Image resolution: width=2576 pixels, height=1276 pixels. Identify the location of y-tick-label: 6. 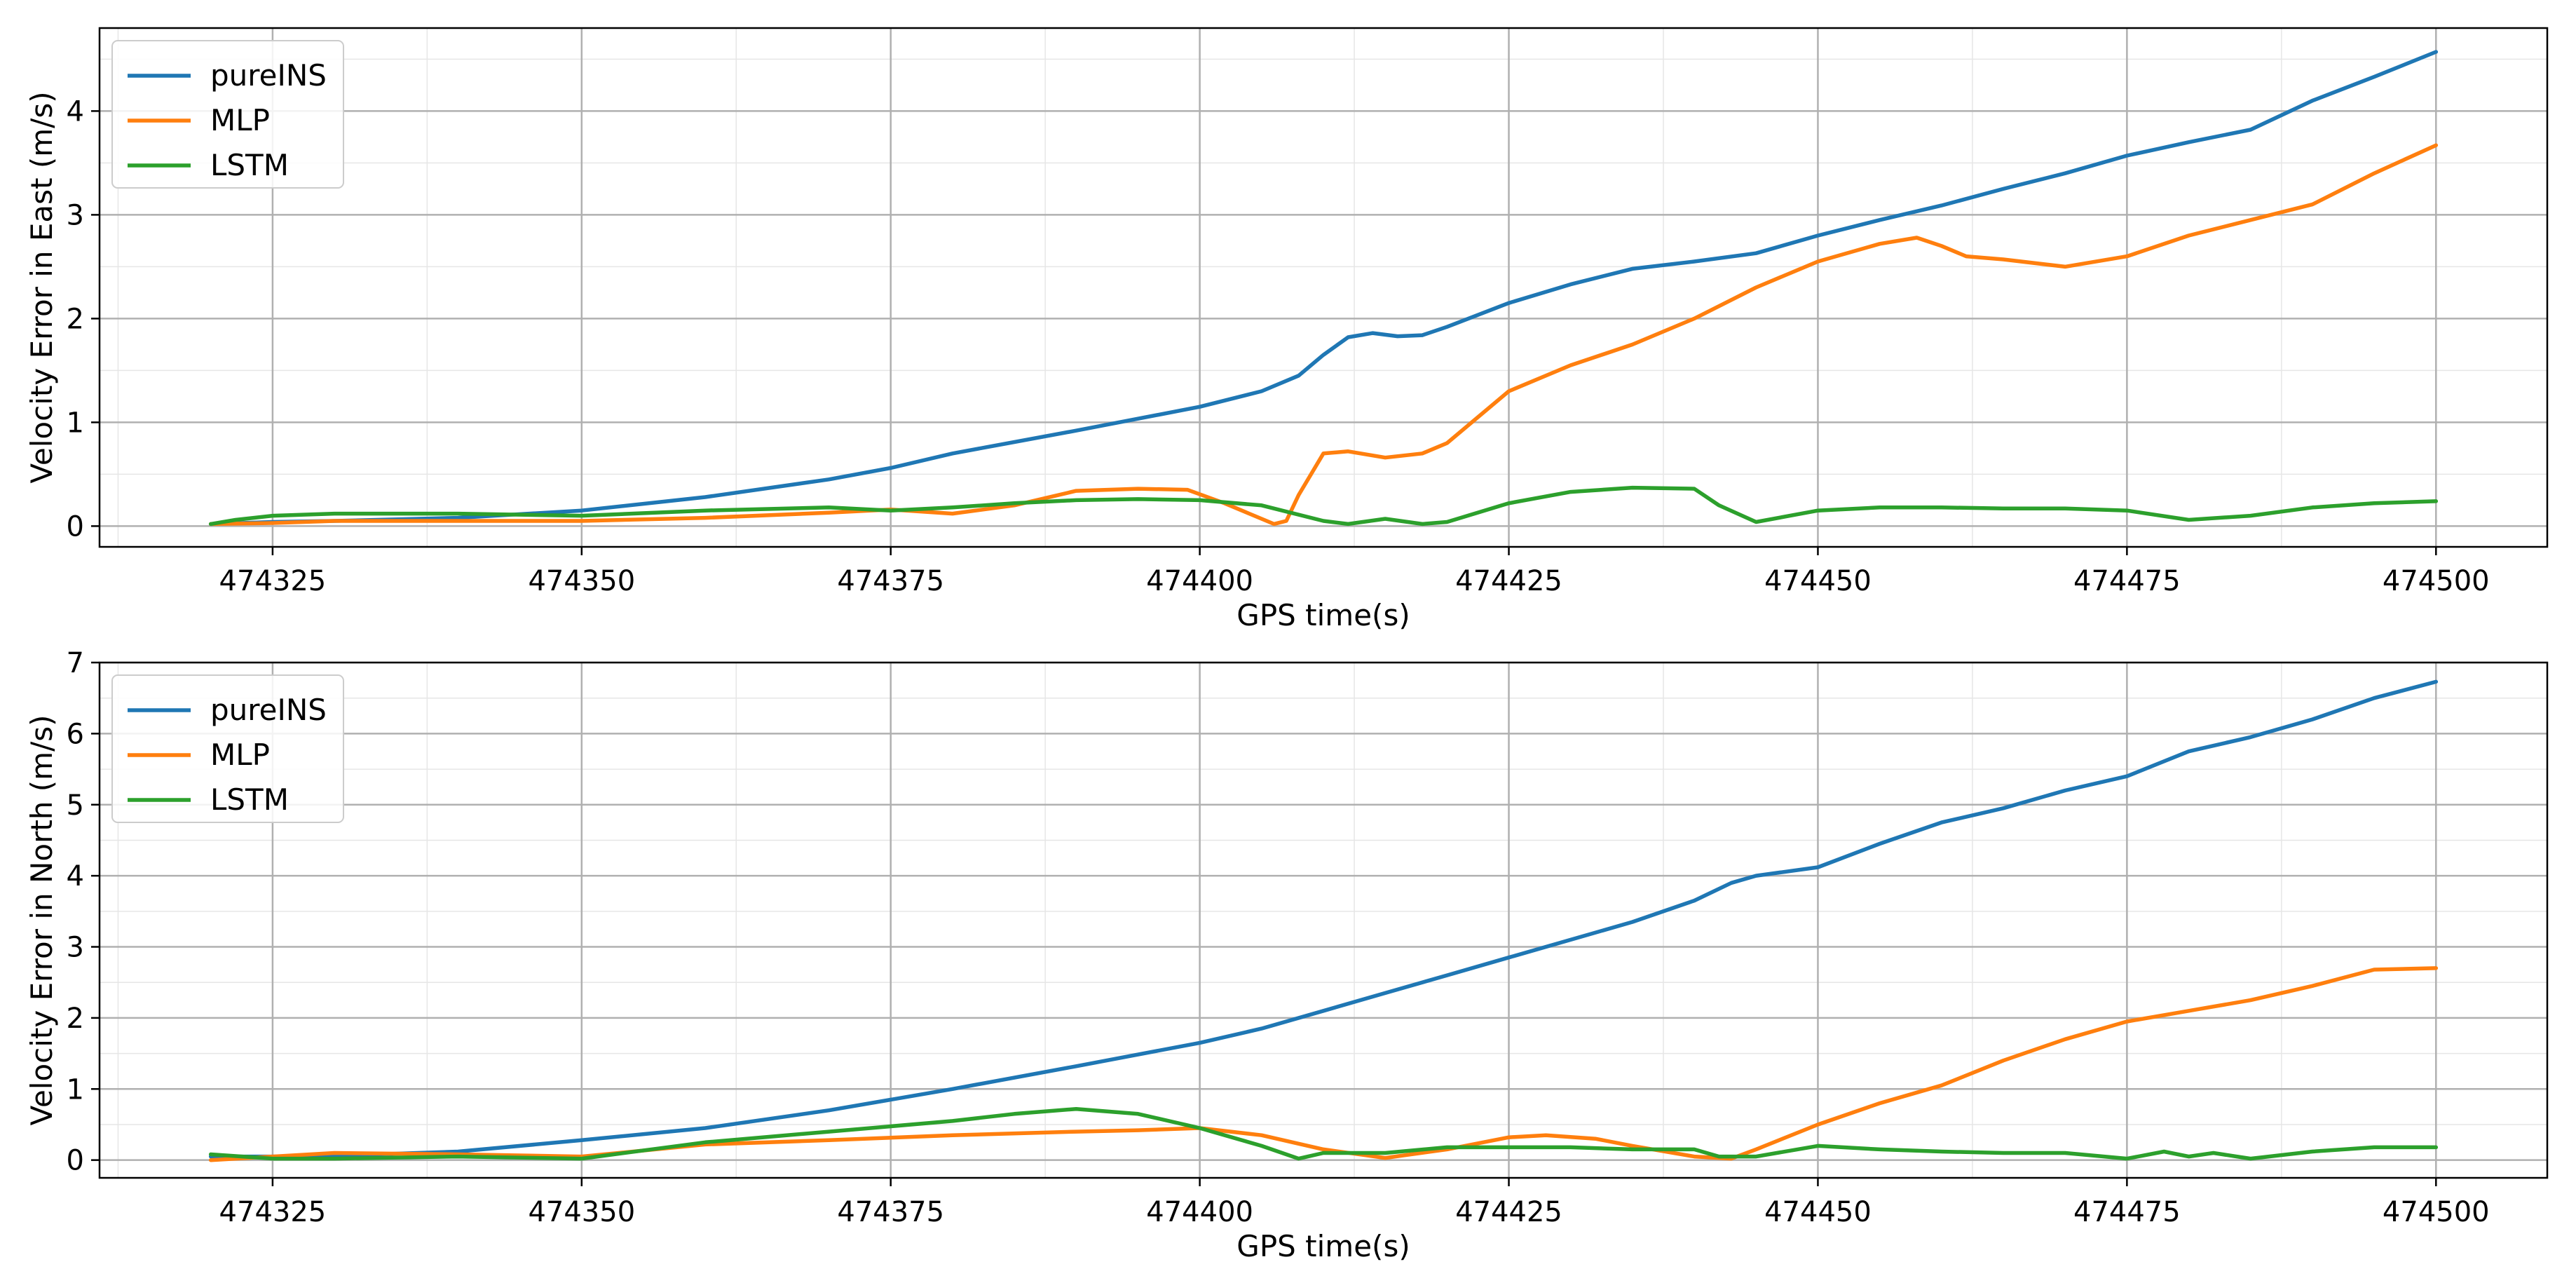
(75, 734).